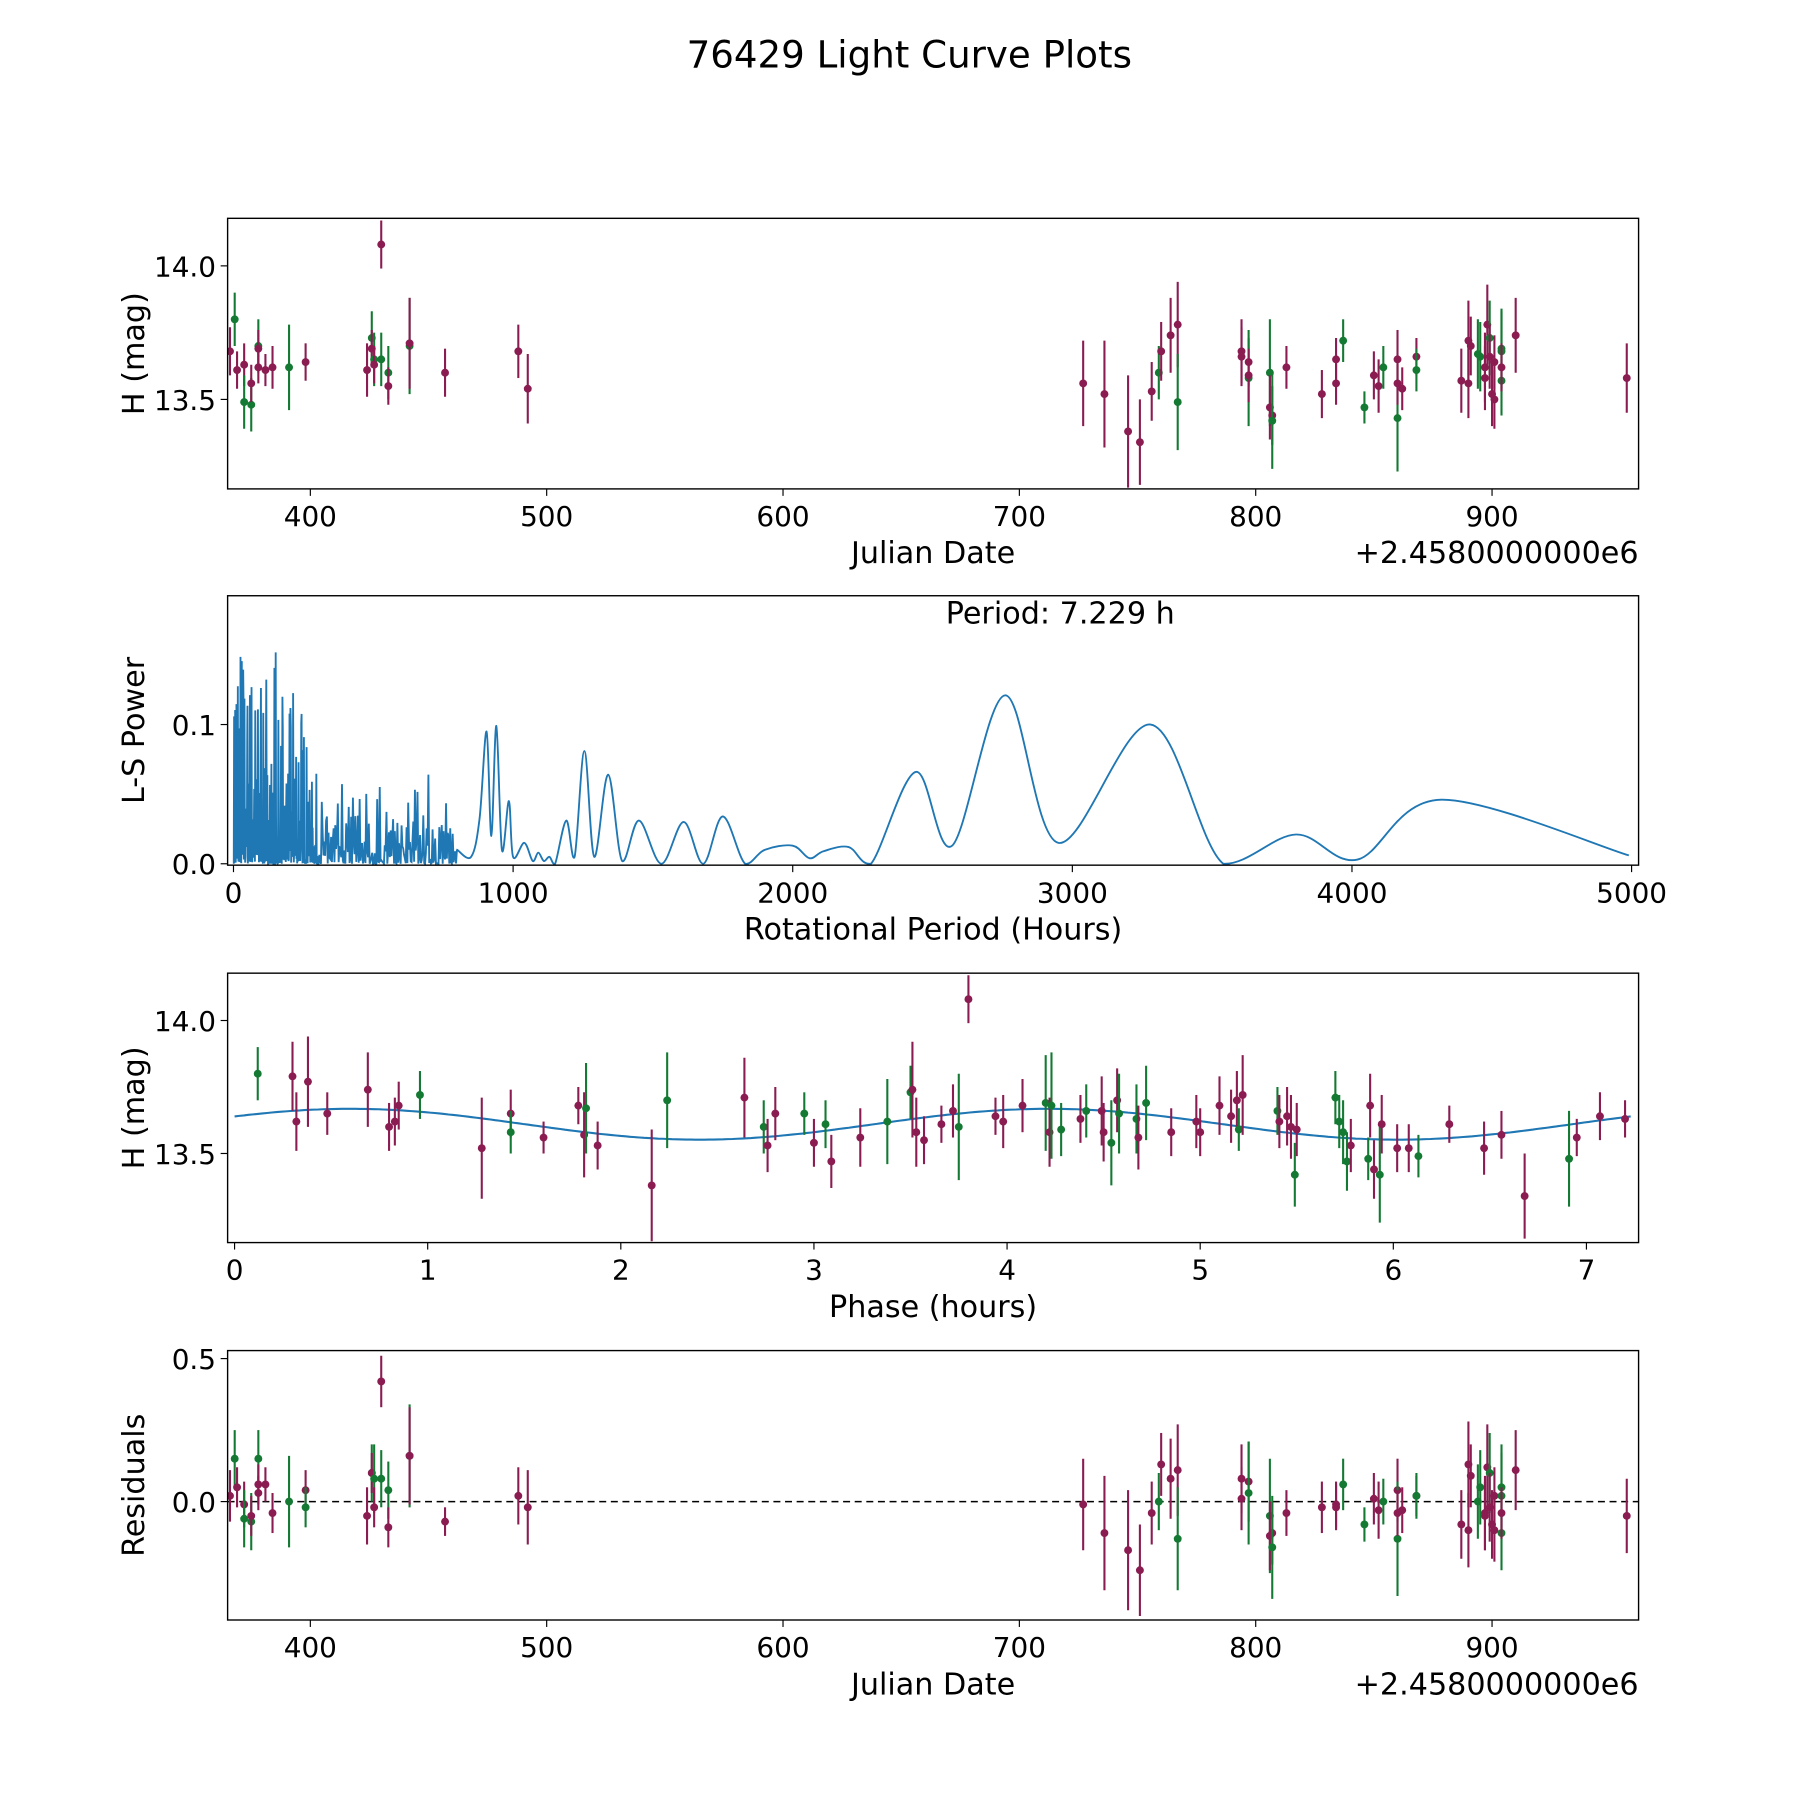  What do you see at coordinates (1072, 892) in the screenshot?
I see `x-tick-label: 3000` at bounding box center [1072, 892].